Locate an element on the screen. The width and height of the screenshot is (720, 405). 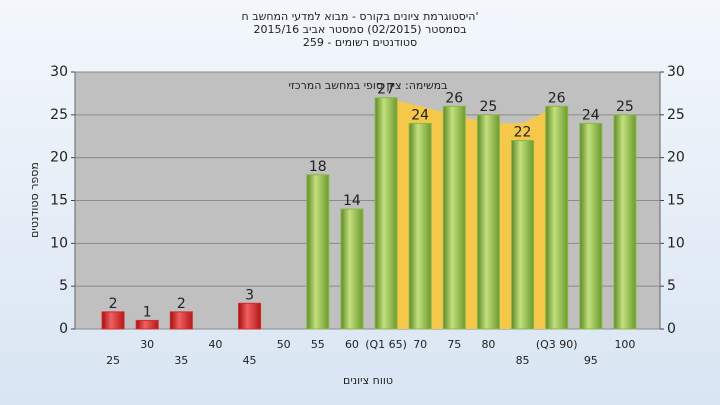
y-tick-label: 30 is located at coordinates (59, 72).